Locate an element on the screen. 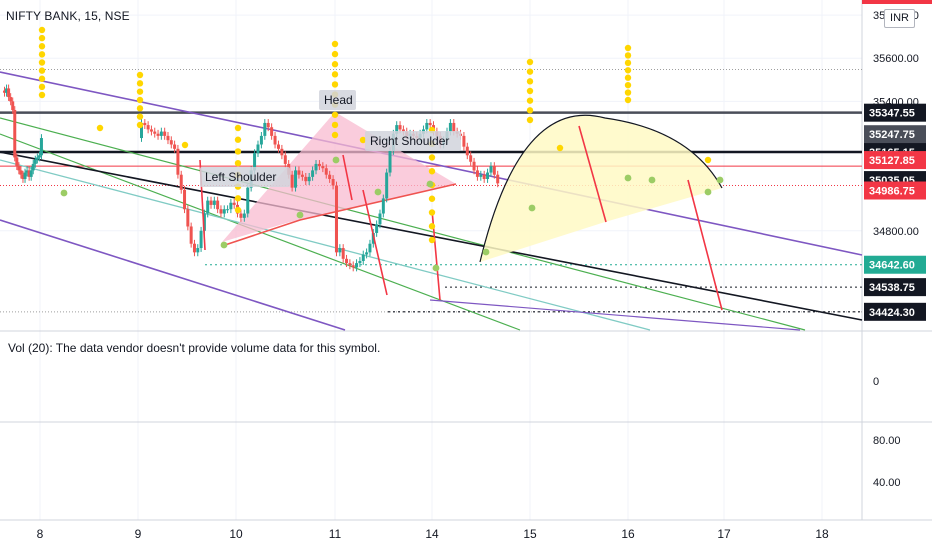  currency-badge: INR is located at coordinates (899, 18).